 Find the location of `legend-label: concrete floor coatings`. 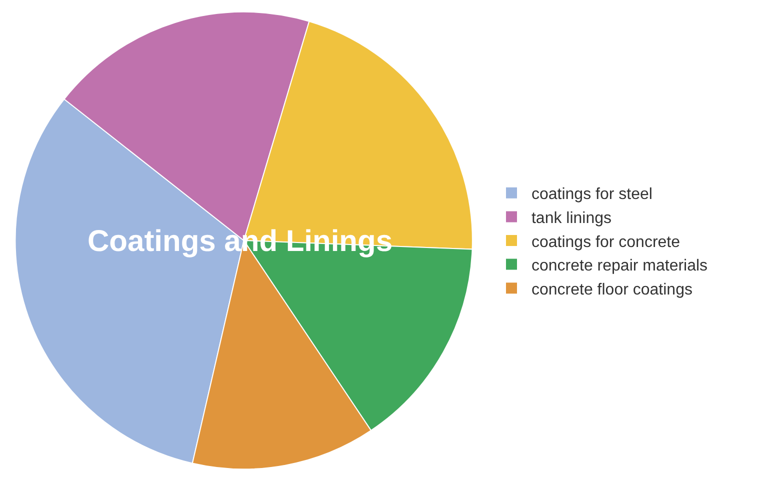

legend-label: concrete floor coatings is located at coordinates (611, 289).